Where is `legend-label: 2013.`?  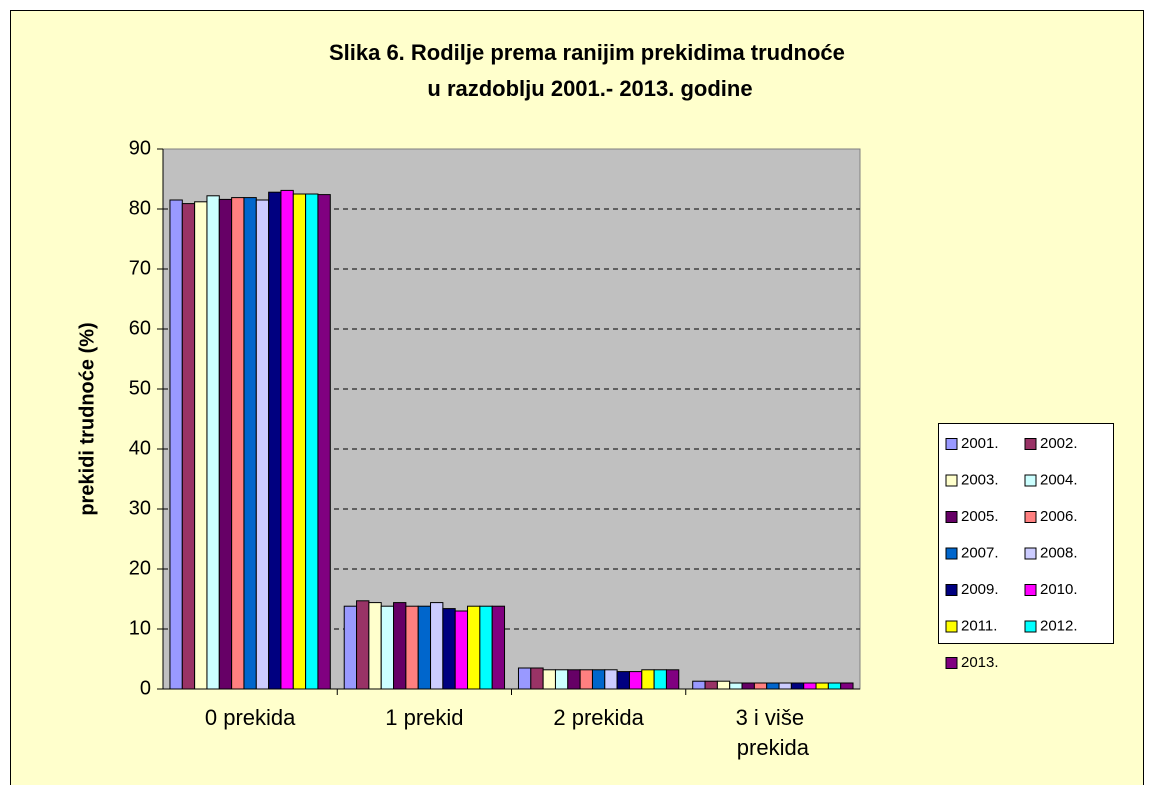
legend-label: 2013. is located at coordinates (980, 662).